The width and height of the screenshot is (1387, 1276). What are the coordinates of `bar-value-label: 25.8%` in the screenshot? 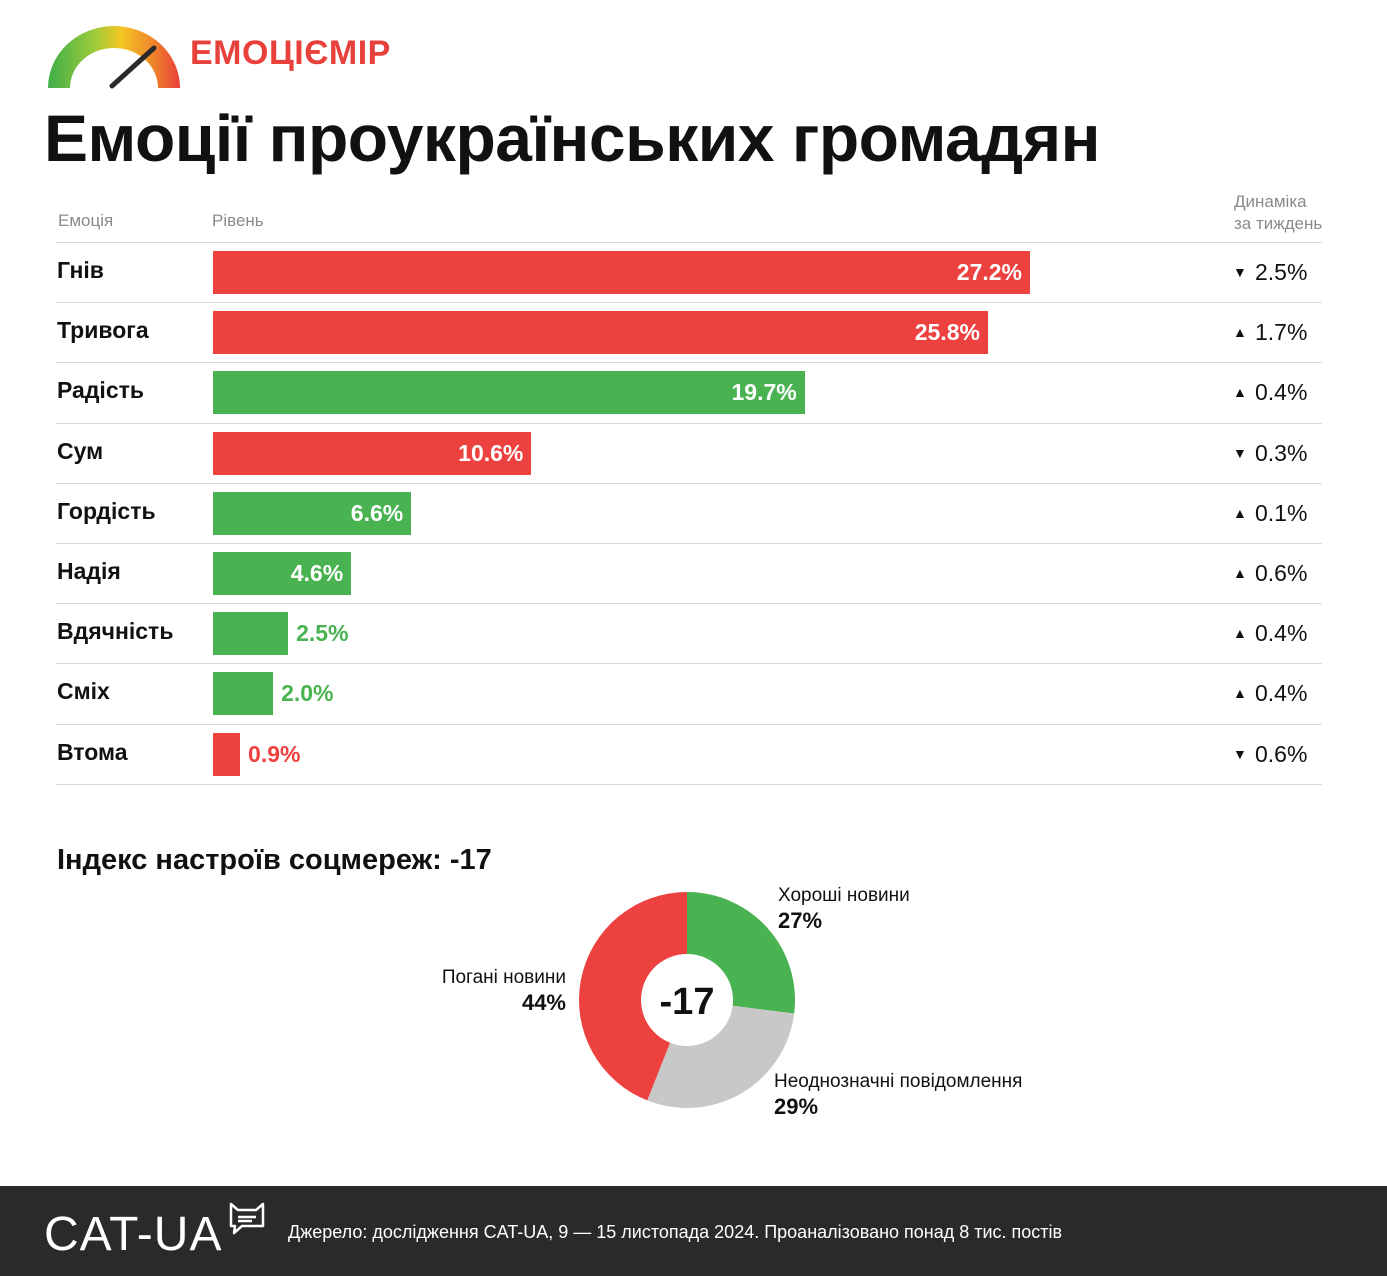 It's located at (947, 332).